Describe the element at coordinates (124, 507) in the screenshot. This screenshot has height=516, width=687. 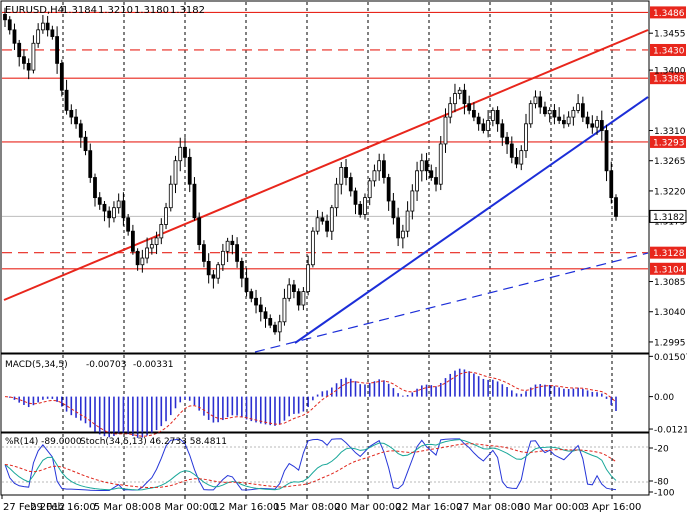
I see `time-label: 5 Mar 08:00` at that location.